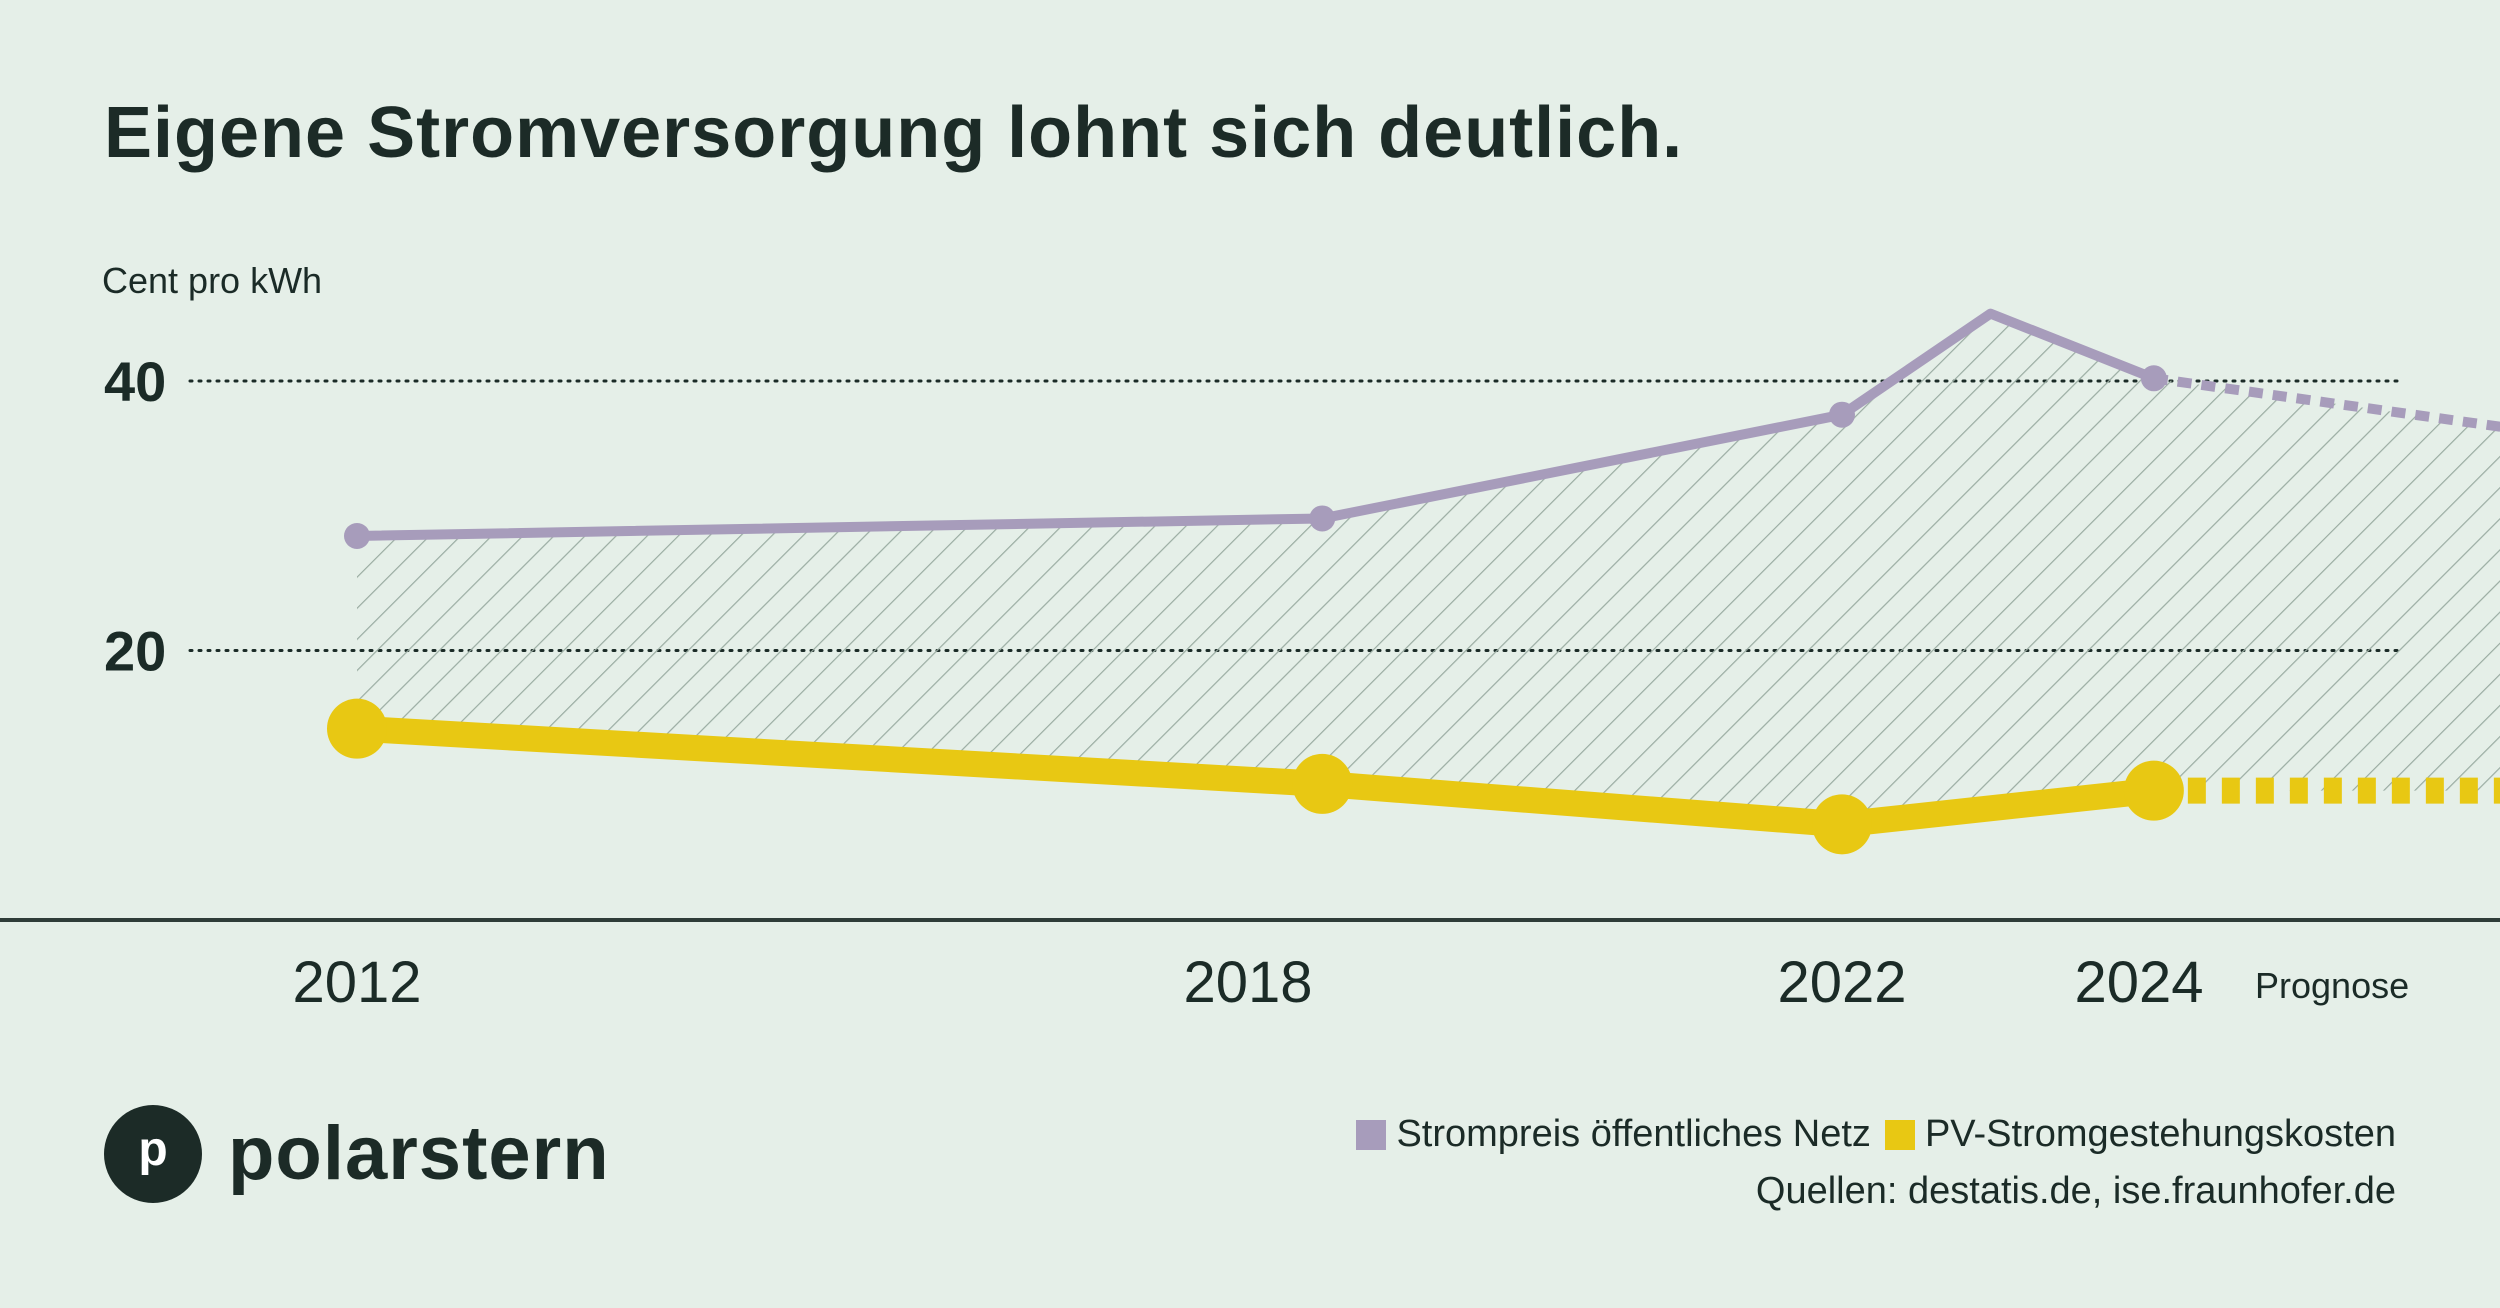  I want to click on y-tick-label-20: 20, so click(135, 651).